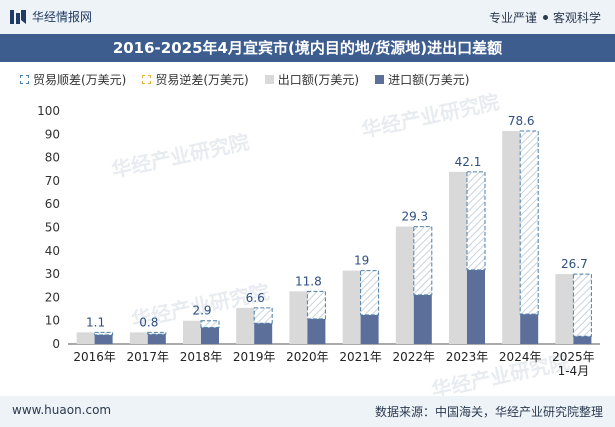 The image size is (615, 427). What do you see at coordinates (62, 17) in the screenshot?
I see `brand-name: 华经情报网` at bounding box center [62, 17].